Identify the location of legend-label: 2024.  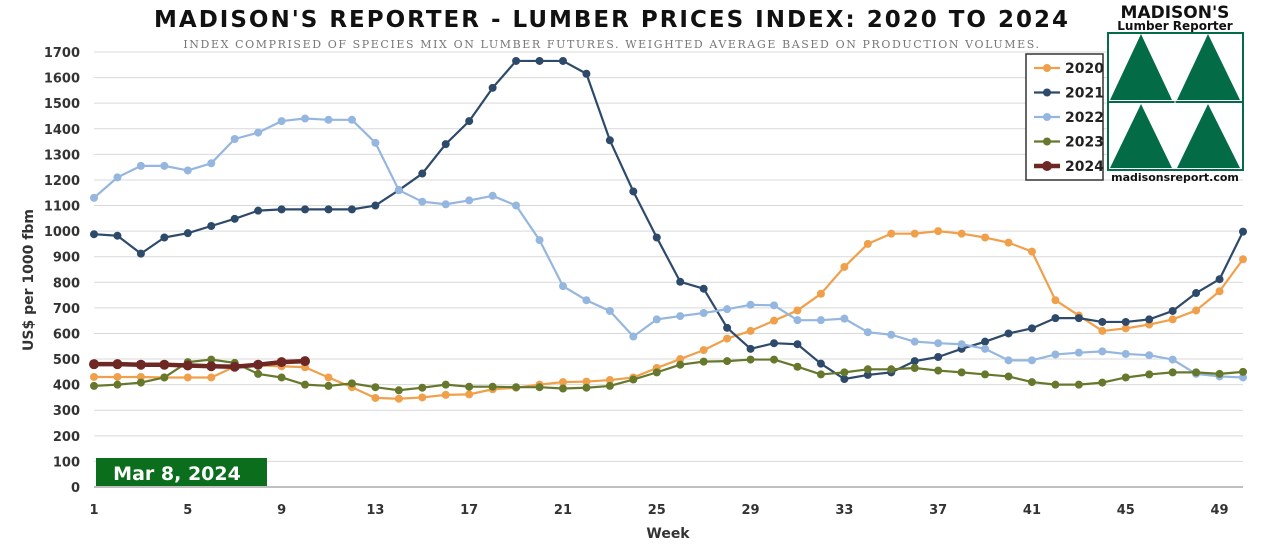
(1084, 167).